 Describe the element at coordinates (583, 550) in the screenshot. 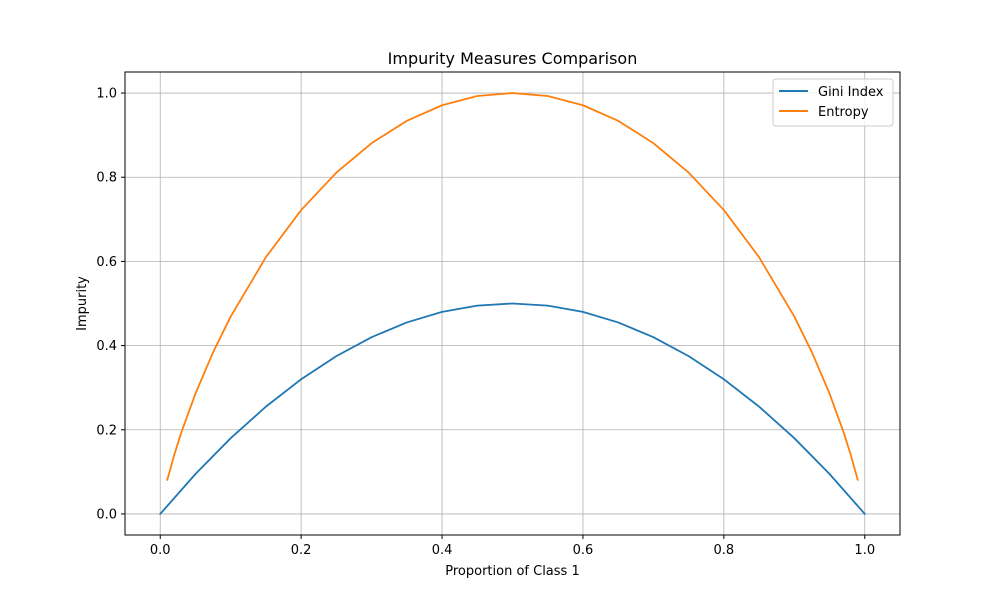

I see `x-tick-label: 0.6` at that location.